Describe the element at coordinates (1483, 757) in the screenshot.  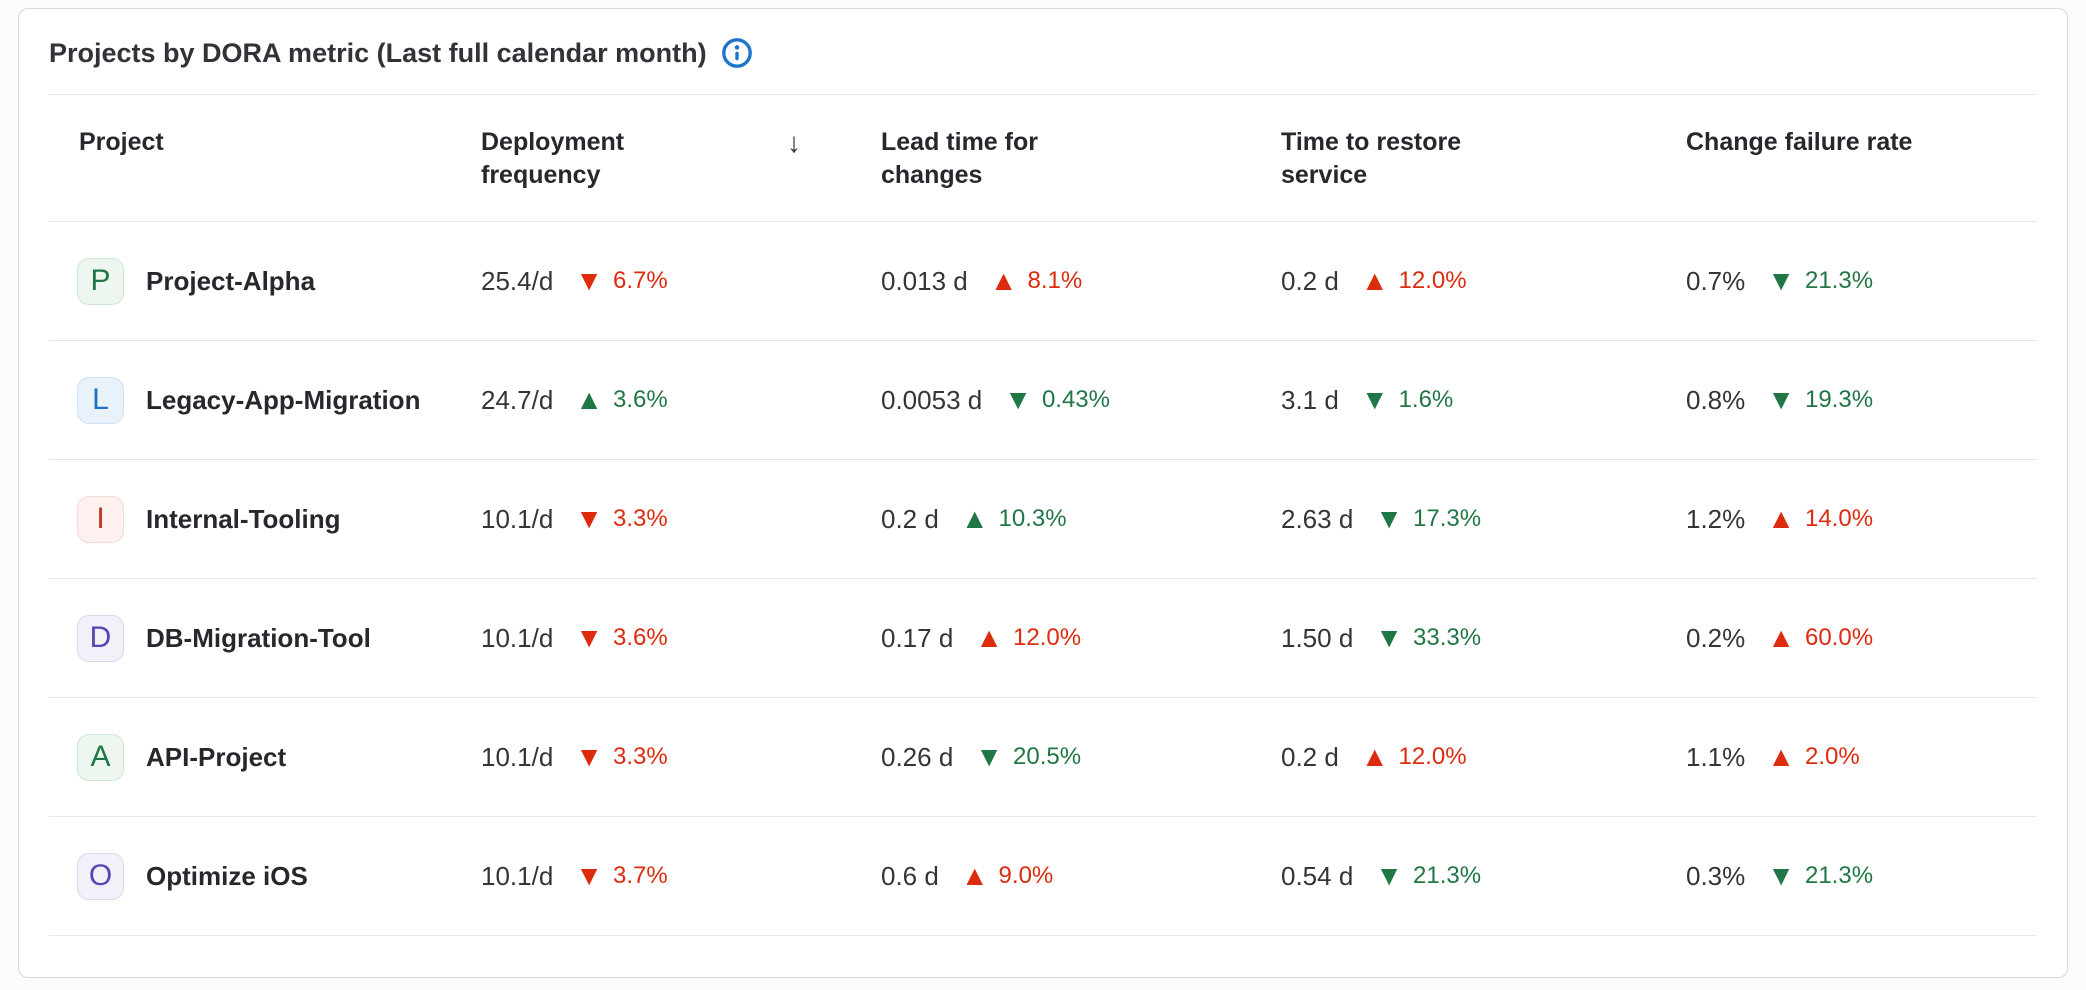
I see `cell-time-to-restore: 0.2 d 12.0%` at that location.